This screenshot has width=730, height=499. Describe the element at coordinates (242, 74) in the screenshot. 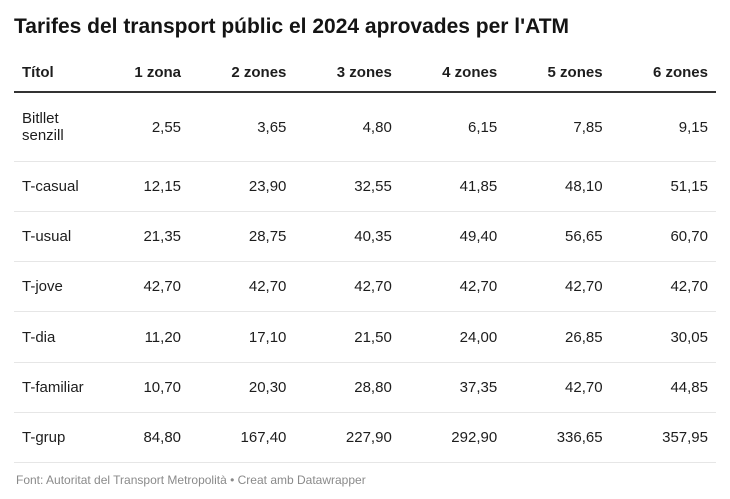

I see `column-header: 2 zones` at that location.